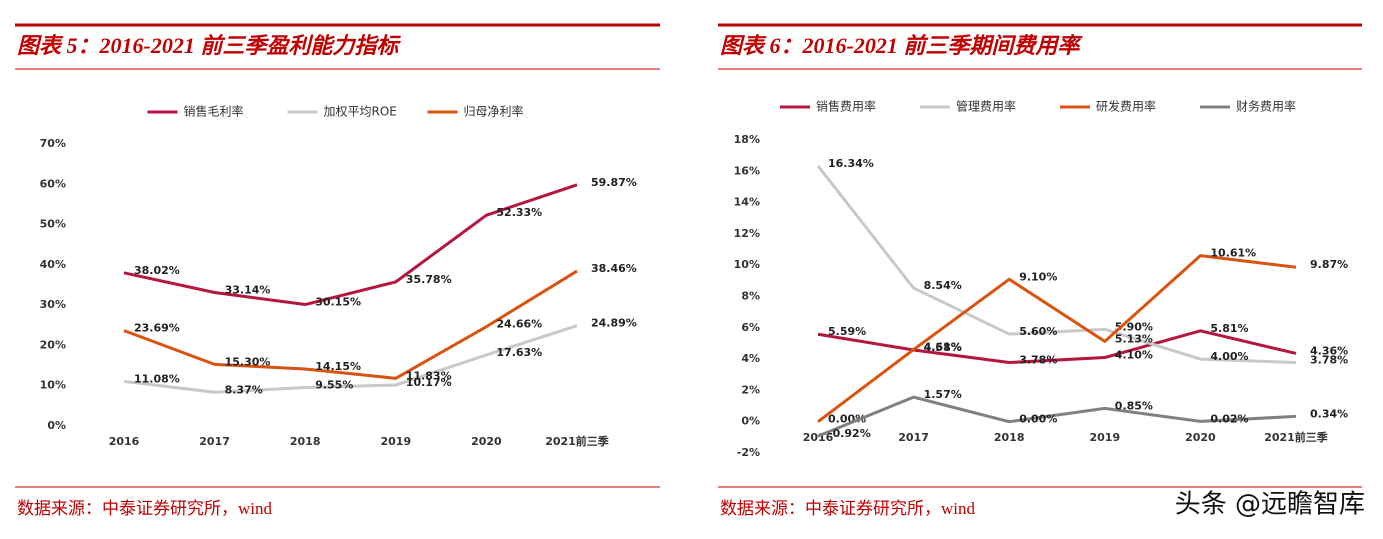 The image size is (1383, 539). I want to click on value-label: 1.57%, so click(943, 394).